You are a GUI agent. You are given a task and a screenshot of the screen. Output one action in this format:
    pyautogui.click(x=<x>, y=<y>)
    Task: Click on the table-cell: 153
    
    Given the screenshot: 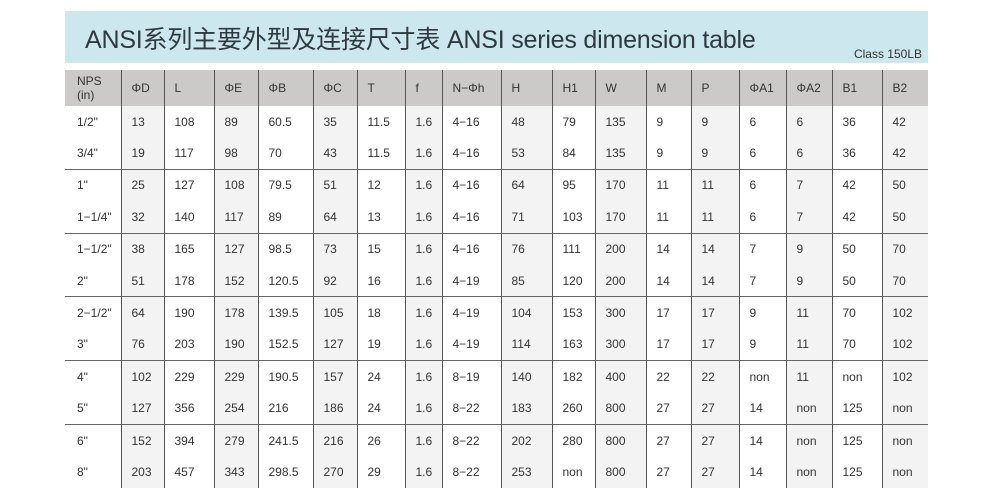 What is the action you would take?
    pyautogui.click(x=573, y=312)
    